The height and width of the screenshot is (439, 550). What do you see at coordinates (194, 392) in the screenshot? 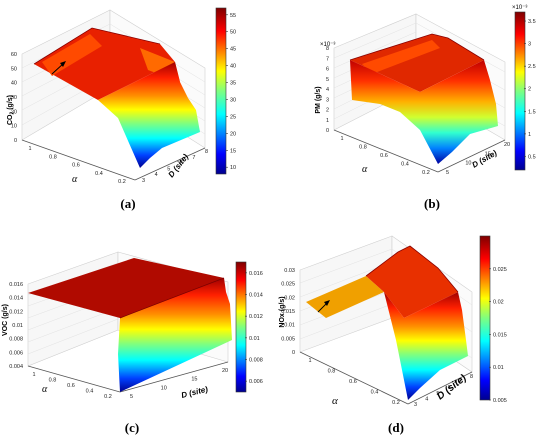
I see `panel-c-d-label: D (site)` at bounding box center [194, 392].